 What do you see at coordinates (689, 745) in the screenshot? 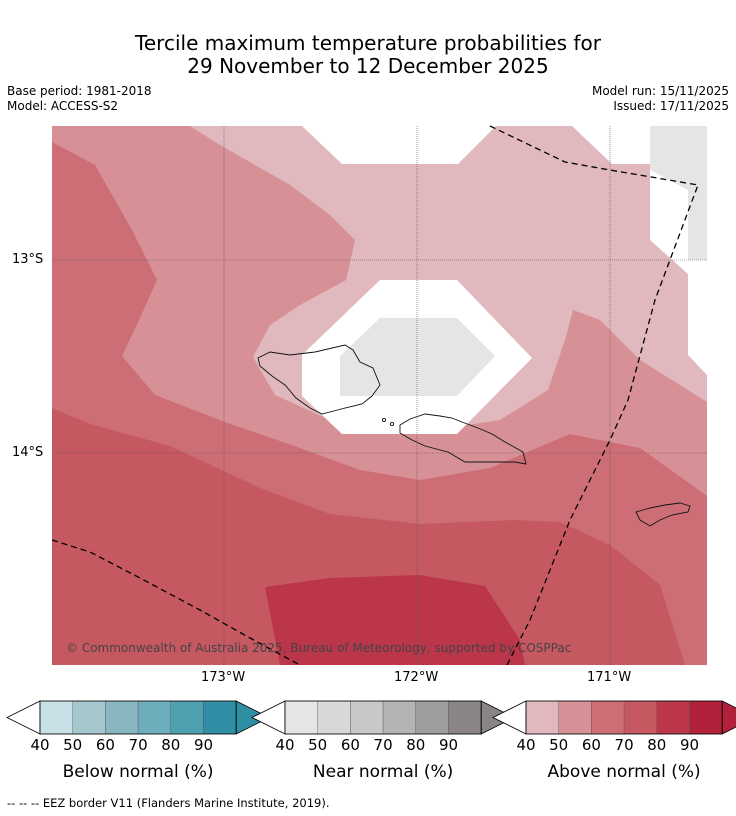
I see `colorbar-2-tick-5: 90` at bounding box center [689, 745].